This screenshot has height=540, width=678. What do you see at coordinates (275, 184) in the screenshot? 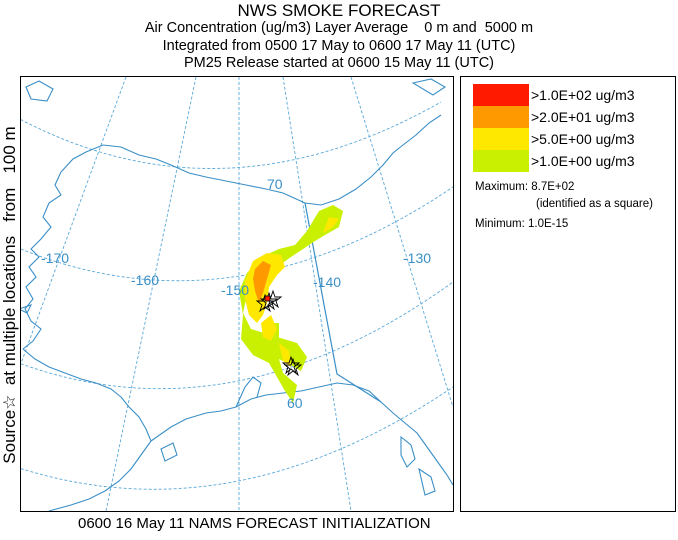
I see `lat-label-70: 70` at bounding box center [275, 184].